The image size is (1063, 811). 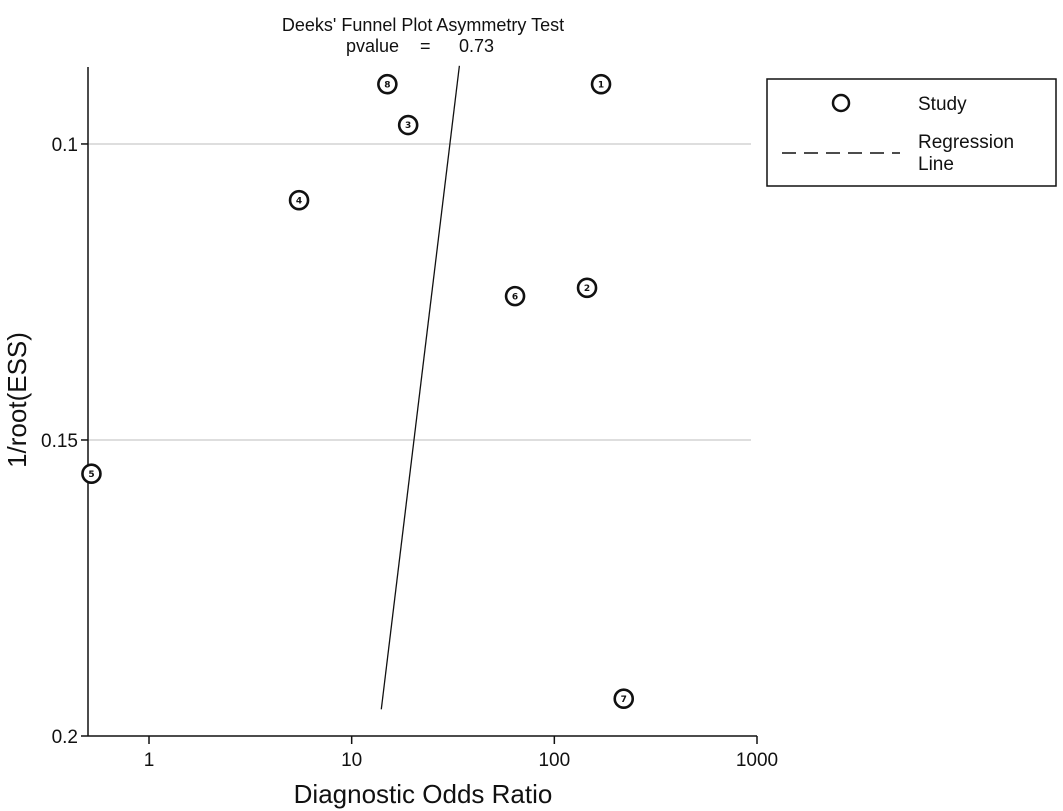 I want to click on study-point-6: 6, so click(x=515, y=296).